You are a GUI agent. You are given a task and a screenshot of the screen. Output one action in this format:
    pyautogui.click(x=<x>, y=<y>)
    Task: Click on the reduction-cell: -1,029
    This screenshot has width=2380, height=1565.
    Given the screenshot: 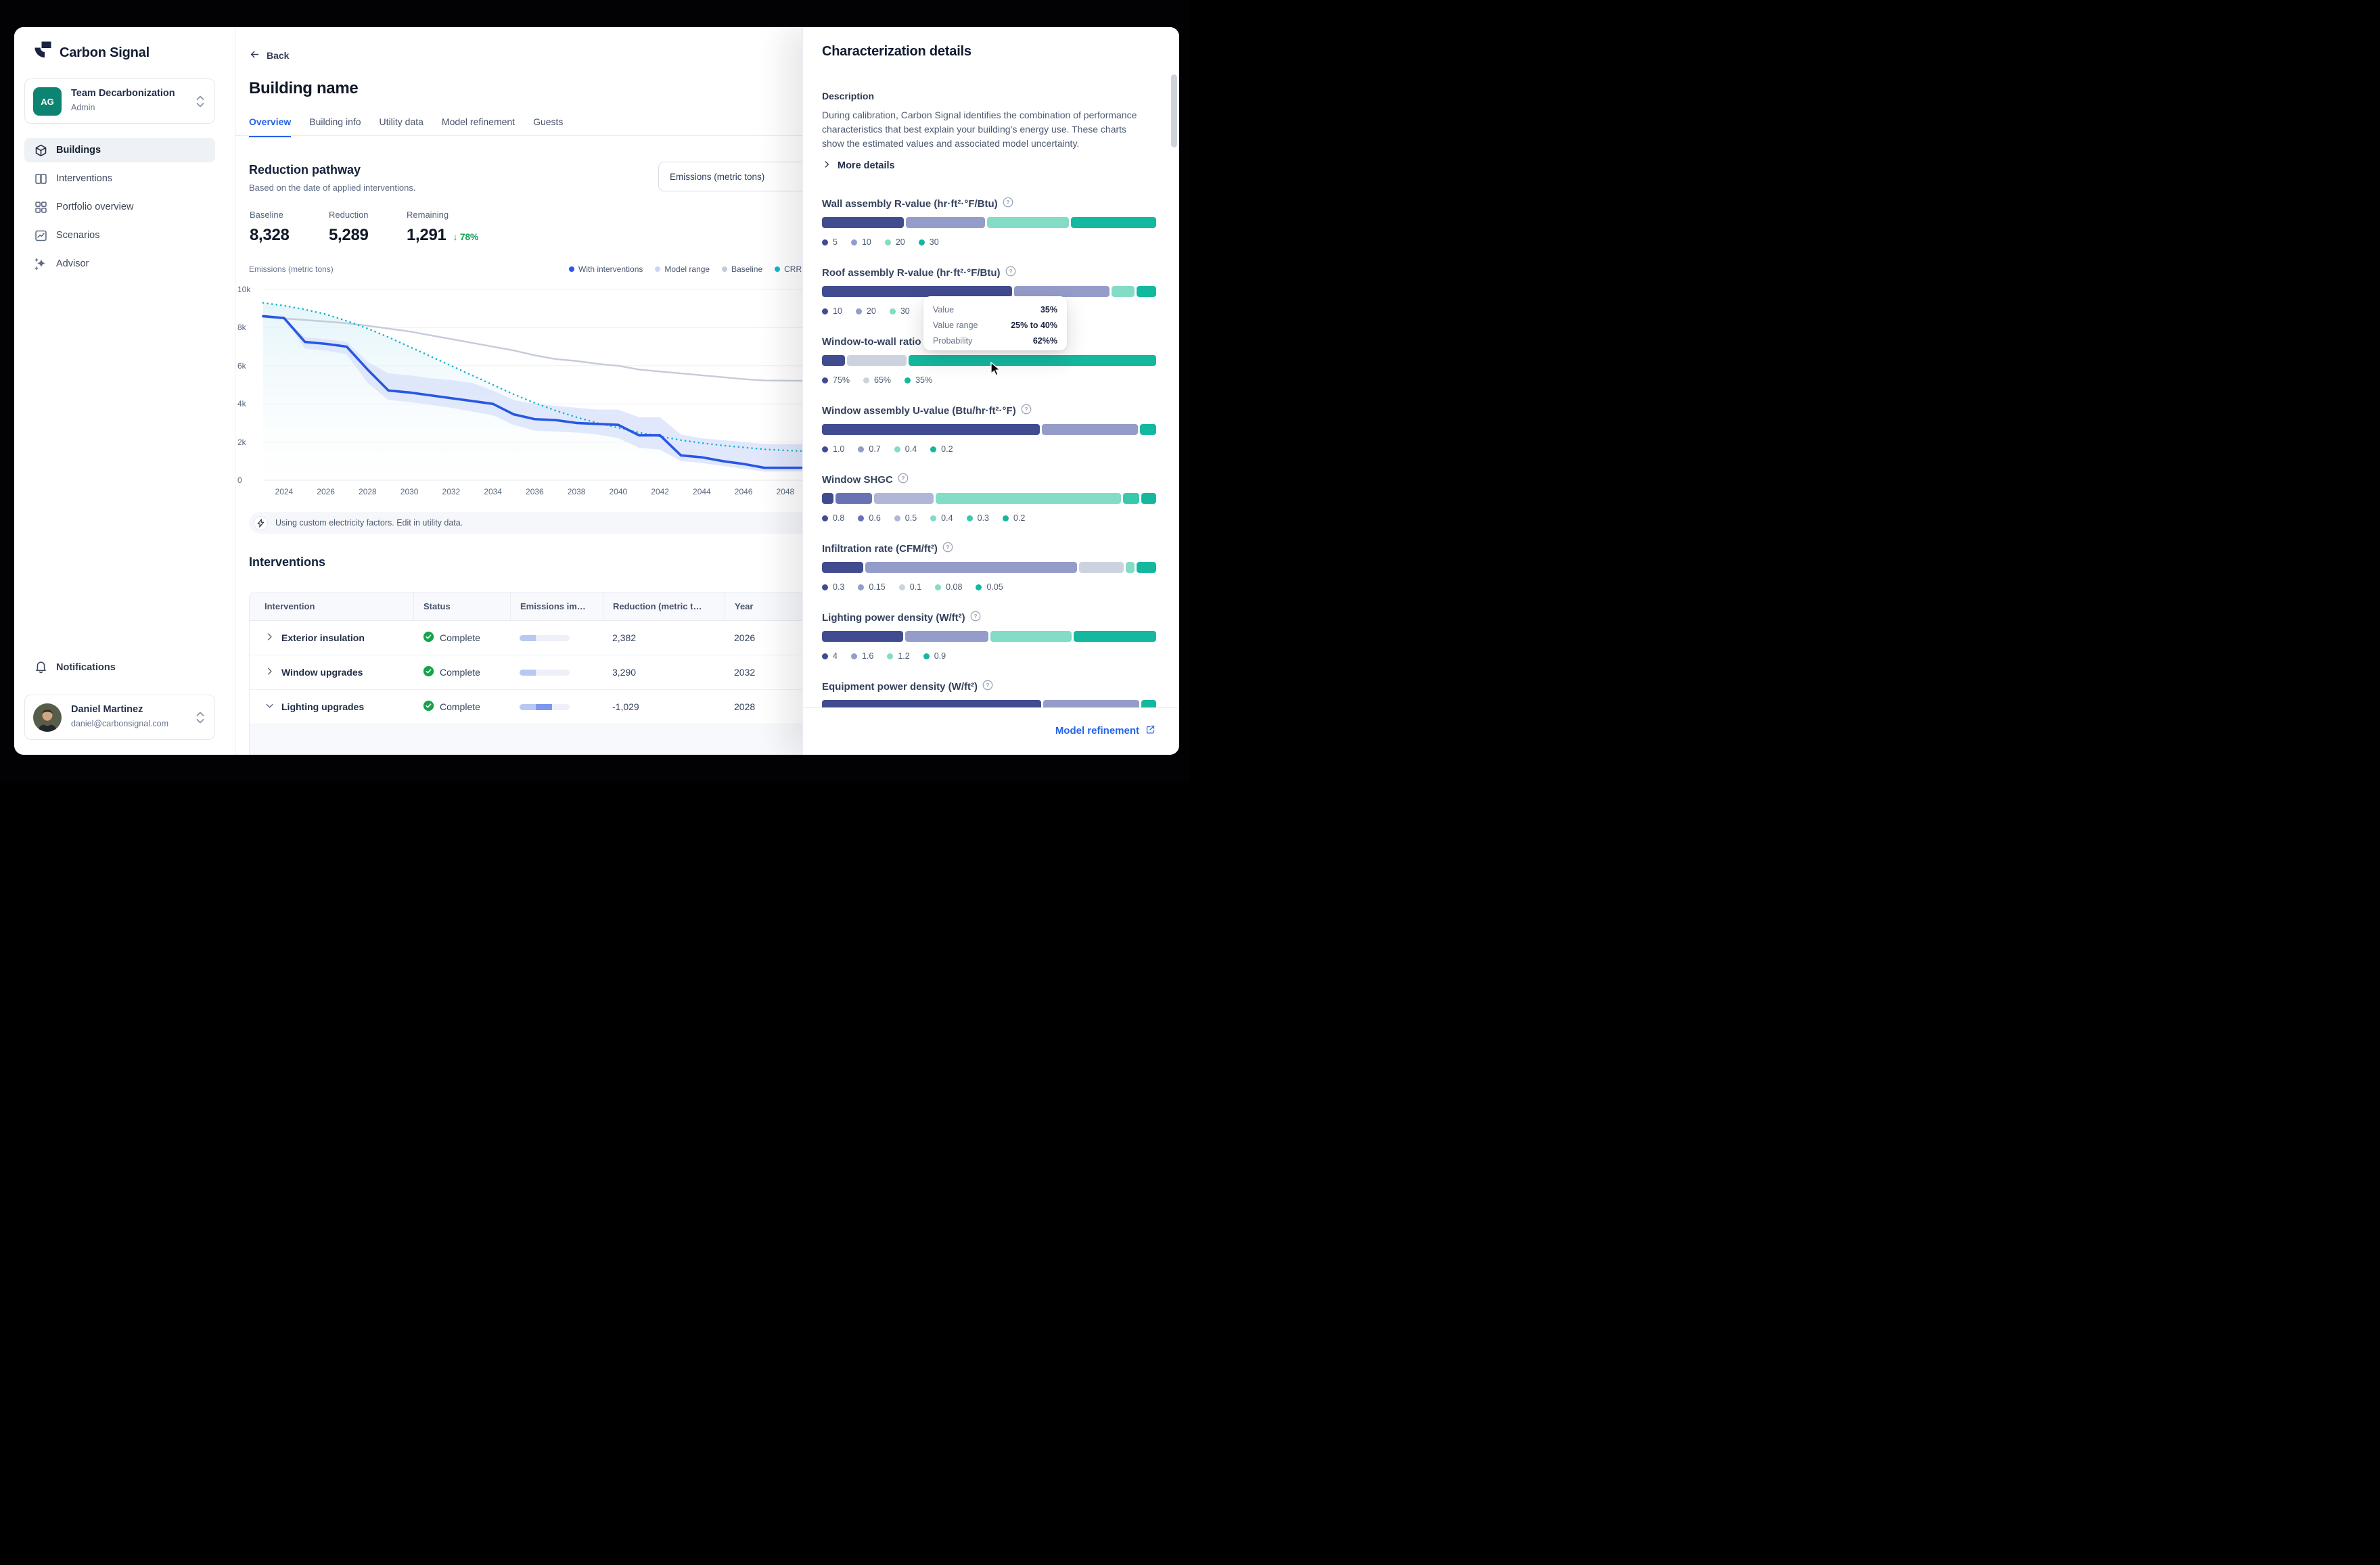 What is the action you would take?
    pyautogui.click(x=625, y=706)
    